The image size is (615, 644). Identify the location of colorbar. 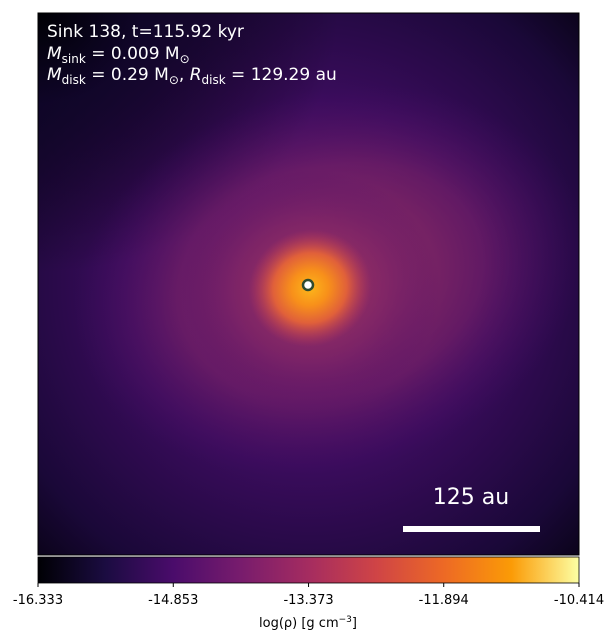
(308, 570).